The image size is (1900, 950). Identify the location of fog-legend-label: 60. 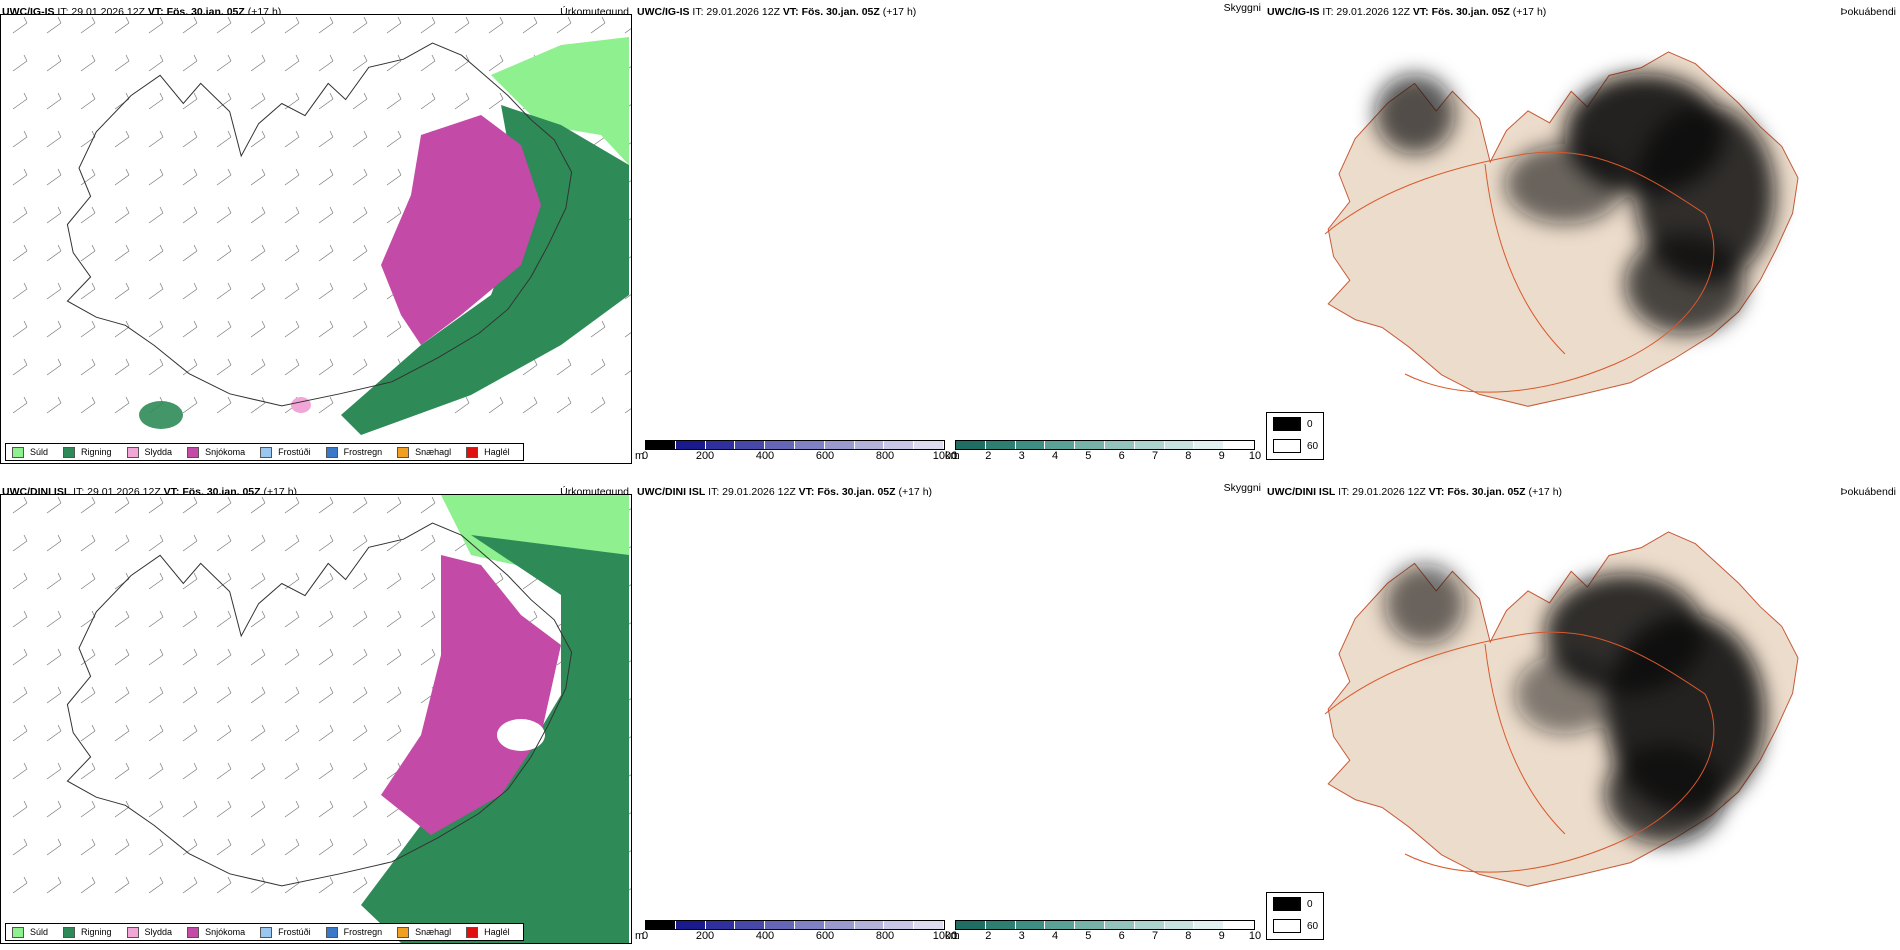
(1313, 446).